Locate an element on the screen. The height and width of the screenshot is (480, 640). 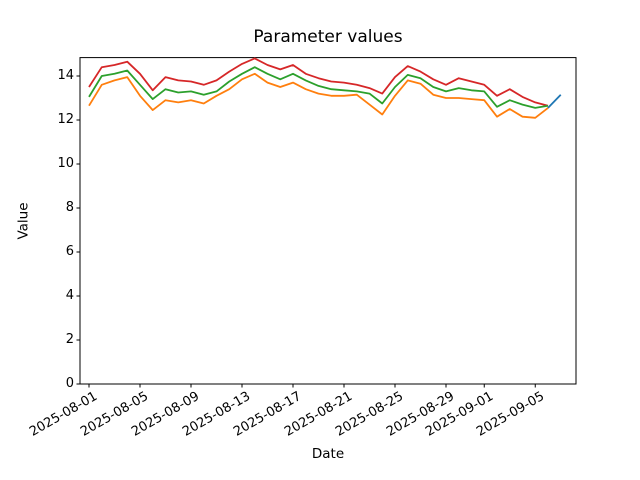
series-blue-line is located at coordinates (554, 101).